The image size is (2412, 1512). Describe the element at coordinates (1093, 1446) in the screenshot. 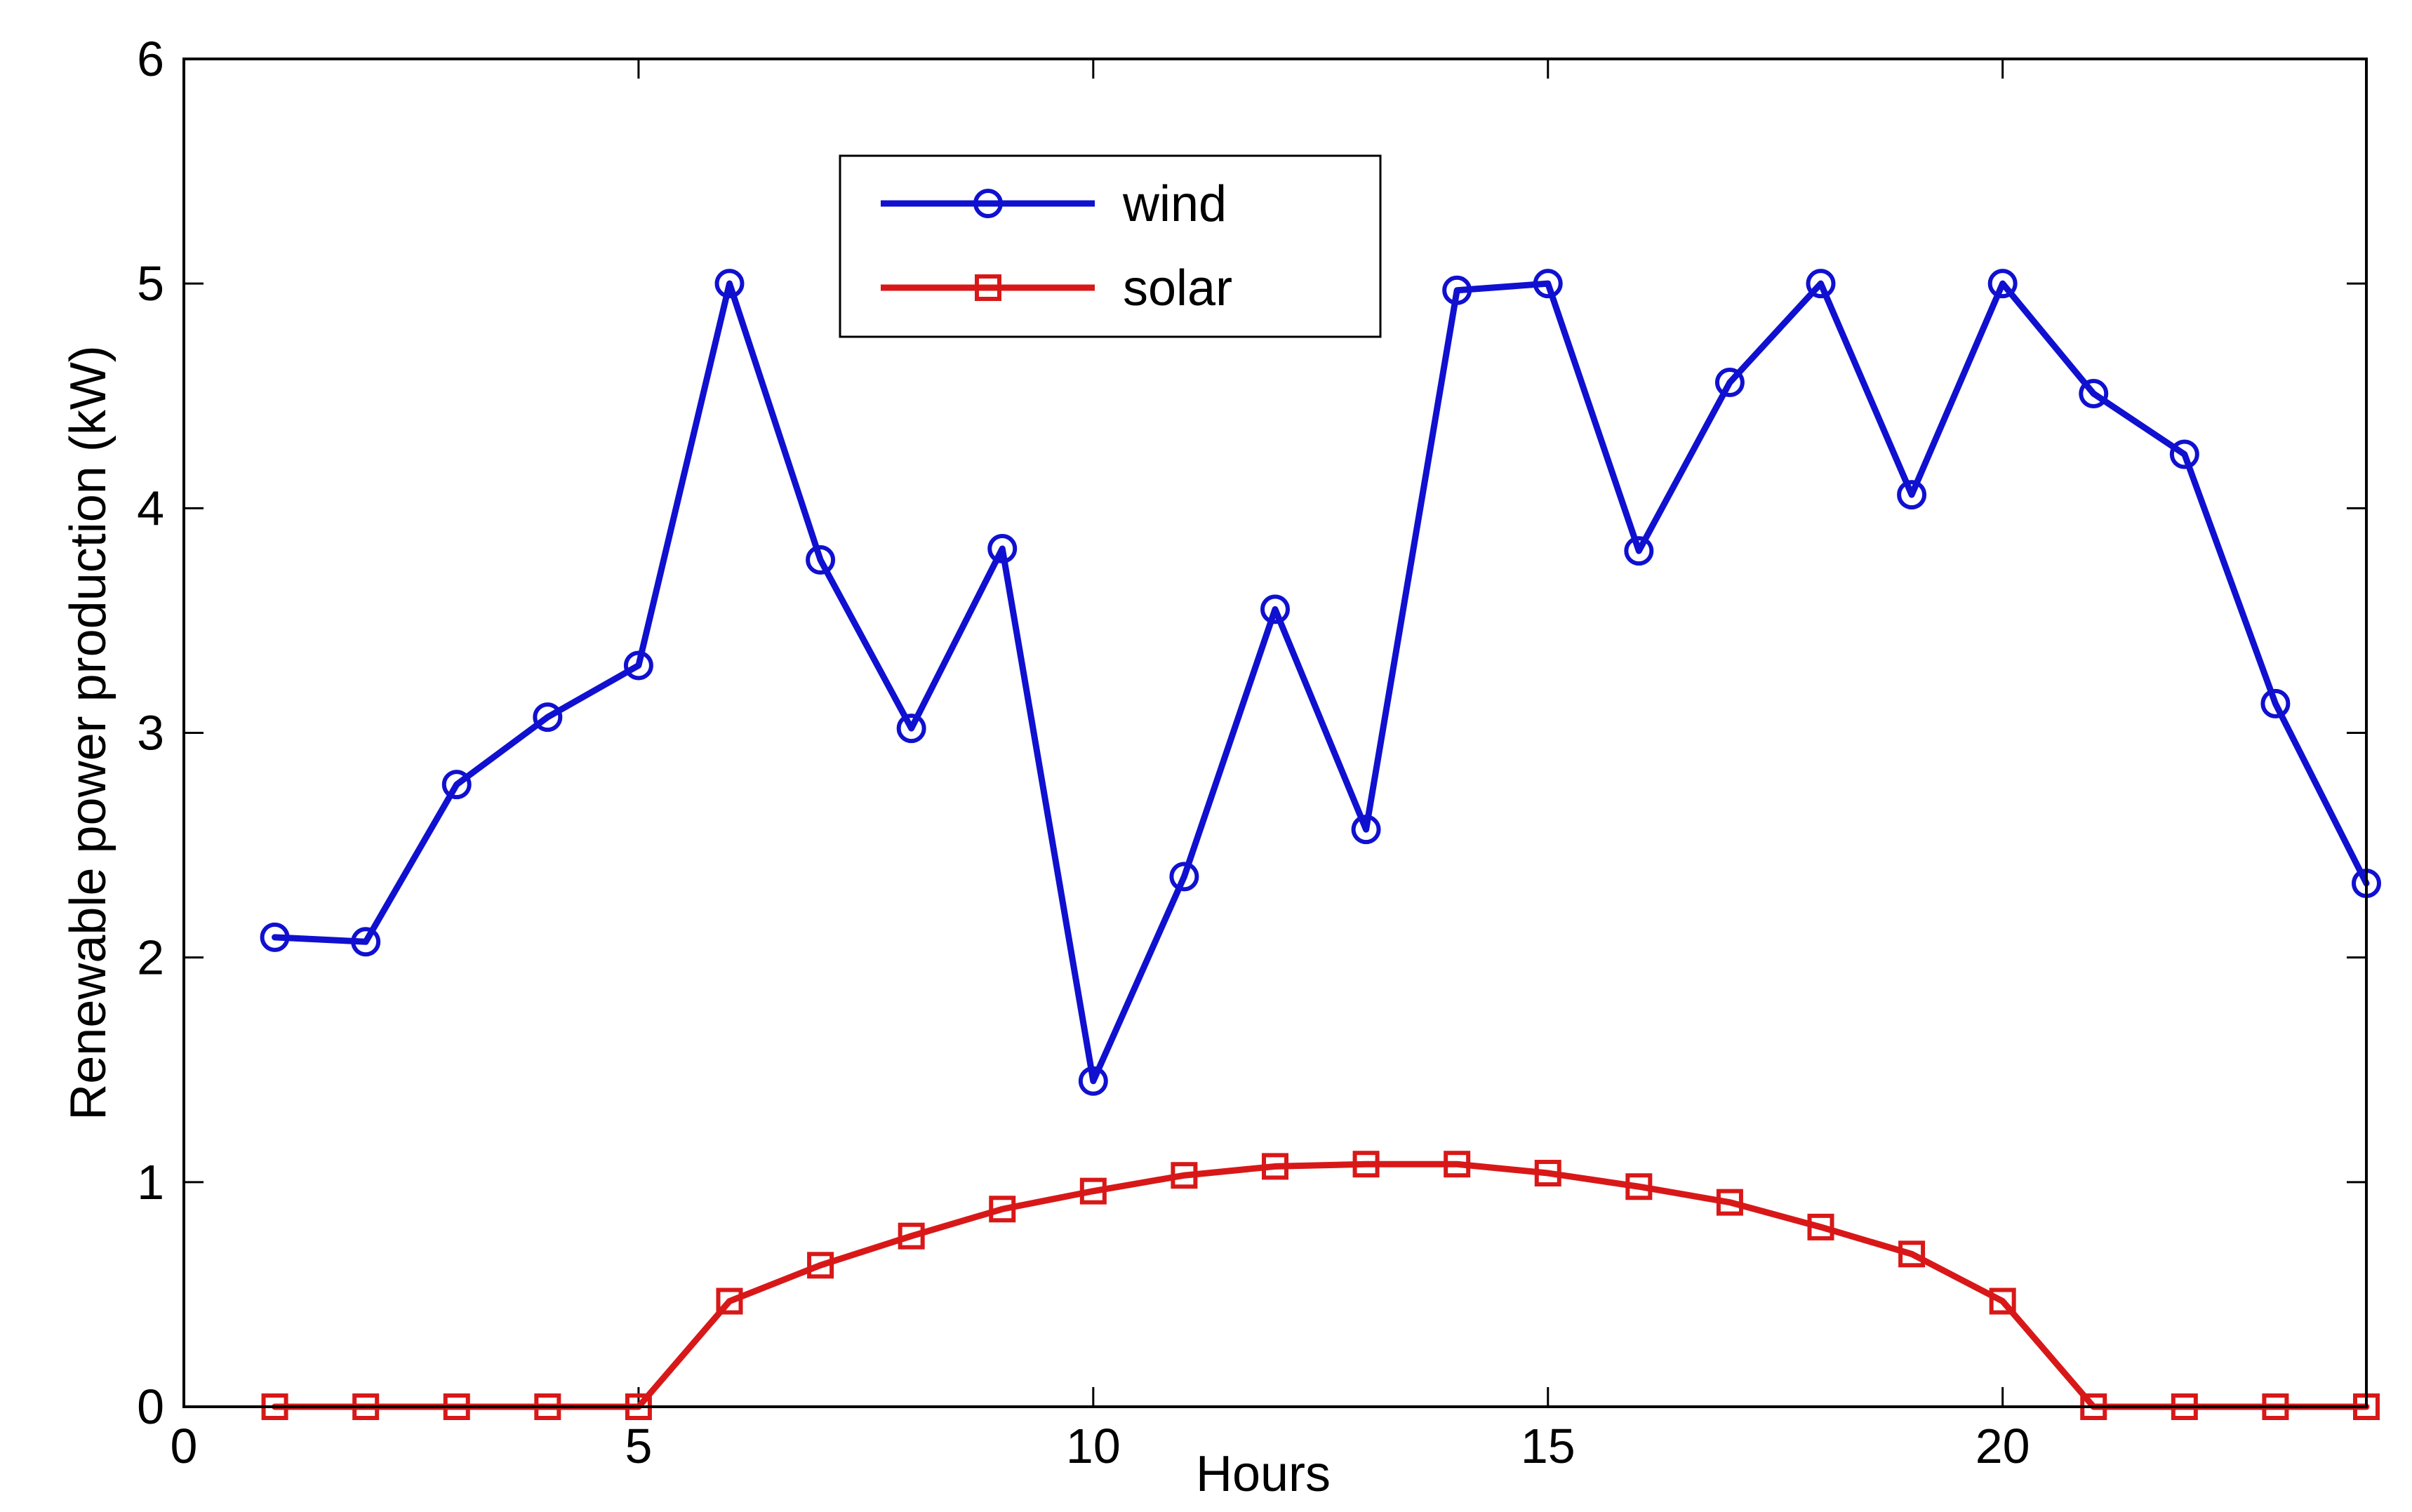

I see `x-tick-label: 10` at that location.